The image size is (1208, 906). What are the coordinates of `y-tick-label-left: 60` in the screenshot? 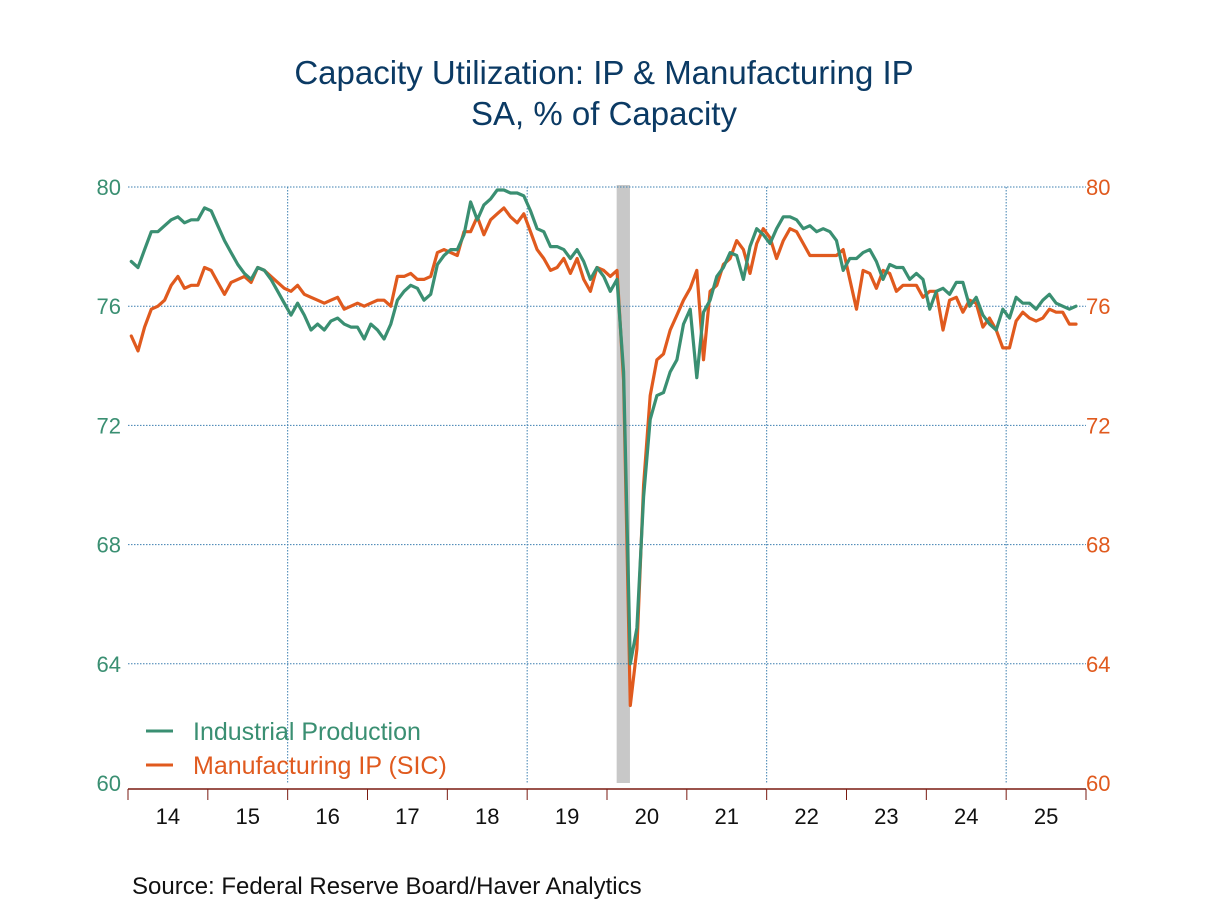 It's located at (109, 783).